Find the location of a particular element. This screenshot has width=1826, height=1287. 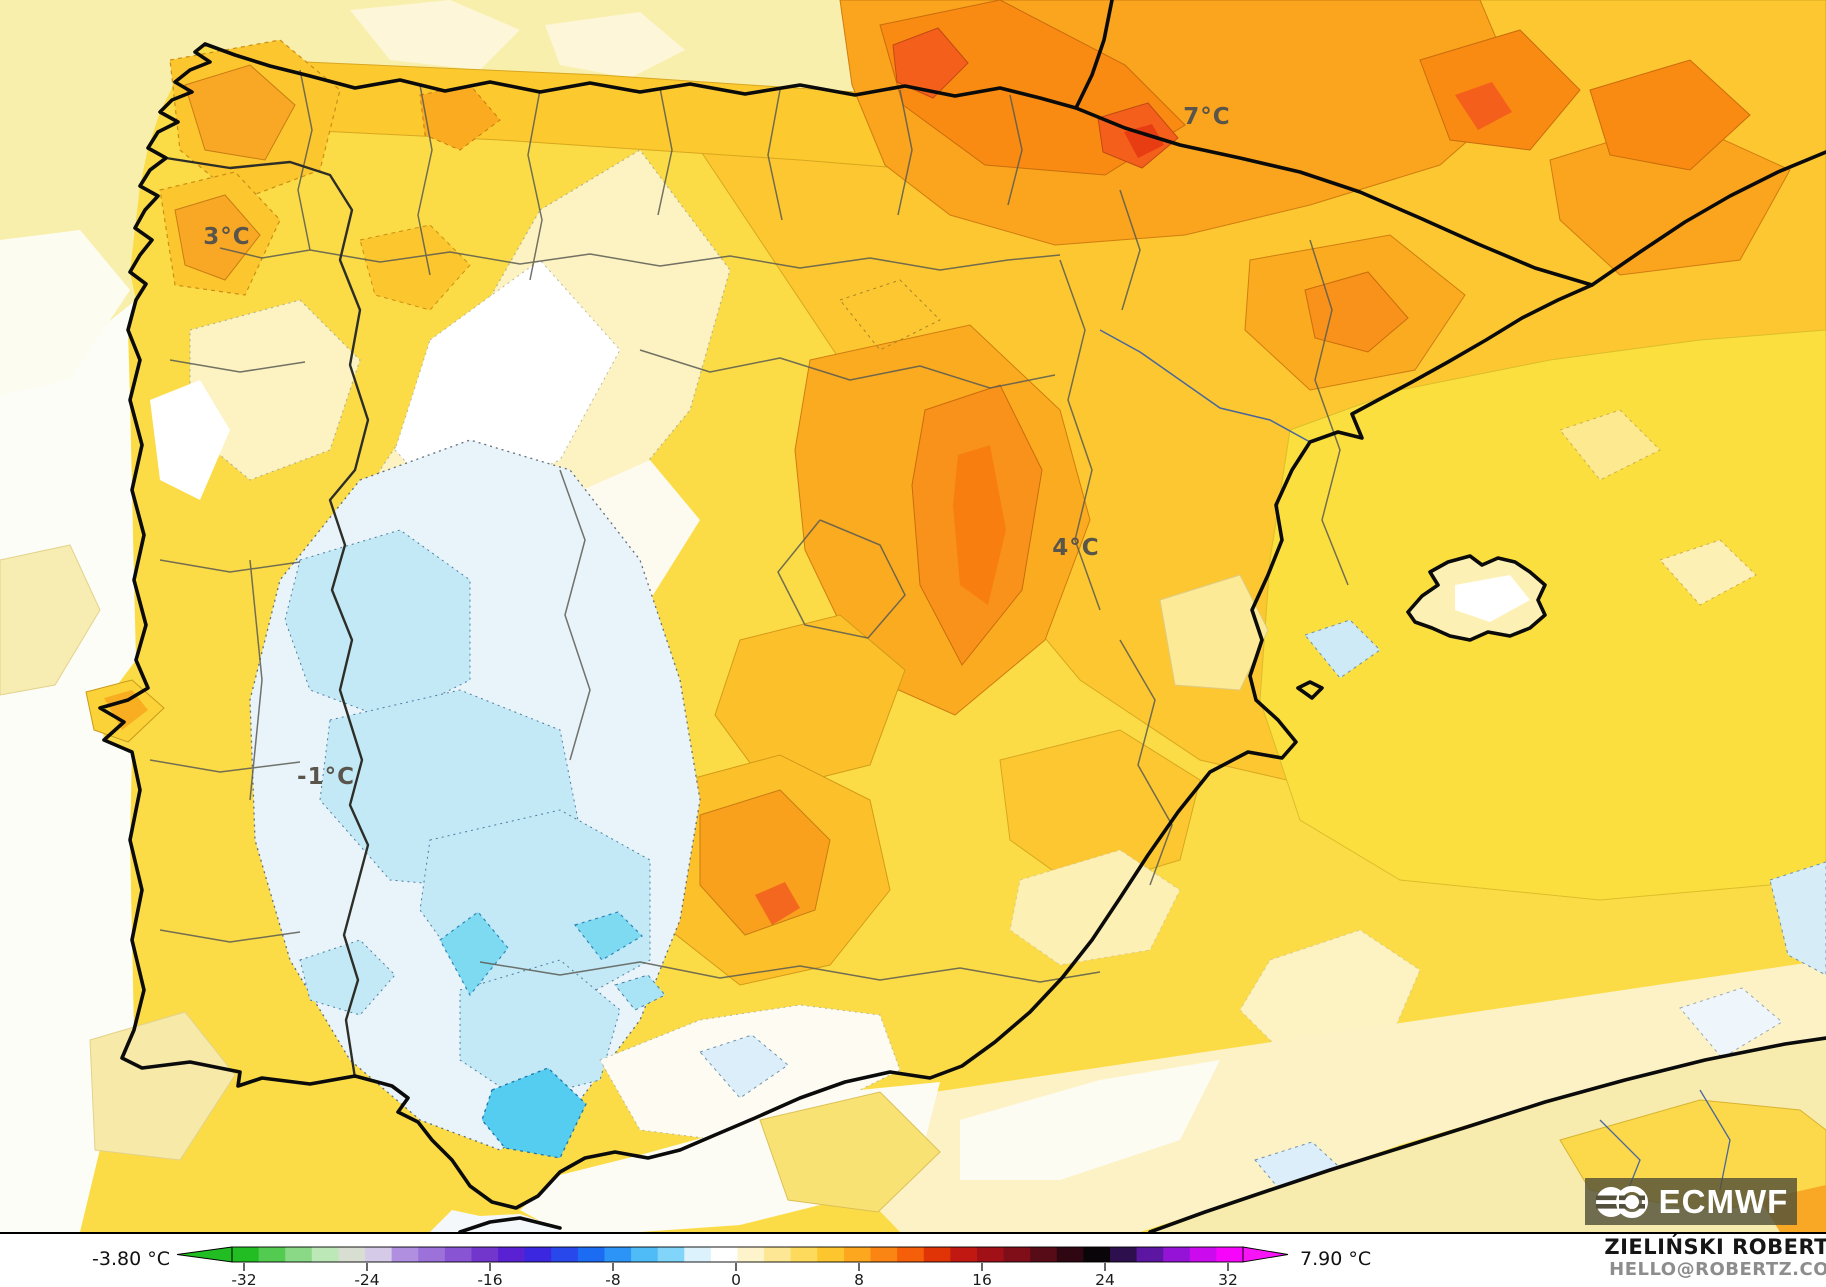

svg-text: -16 is located at coordinates (489, 1279).